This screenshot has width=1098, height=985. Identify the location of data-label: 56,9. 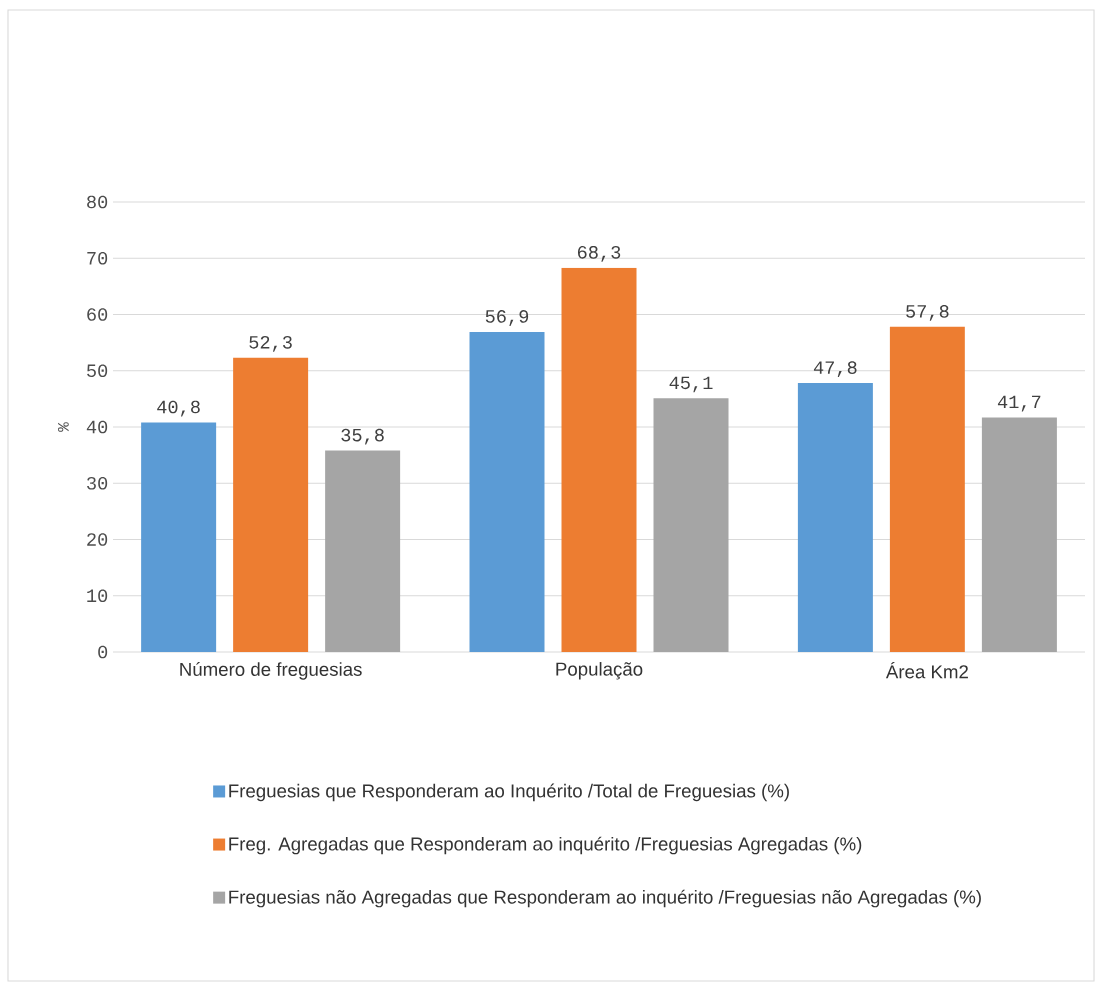
(507, 318).